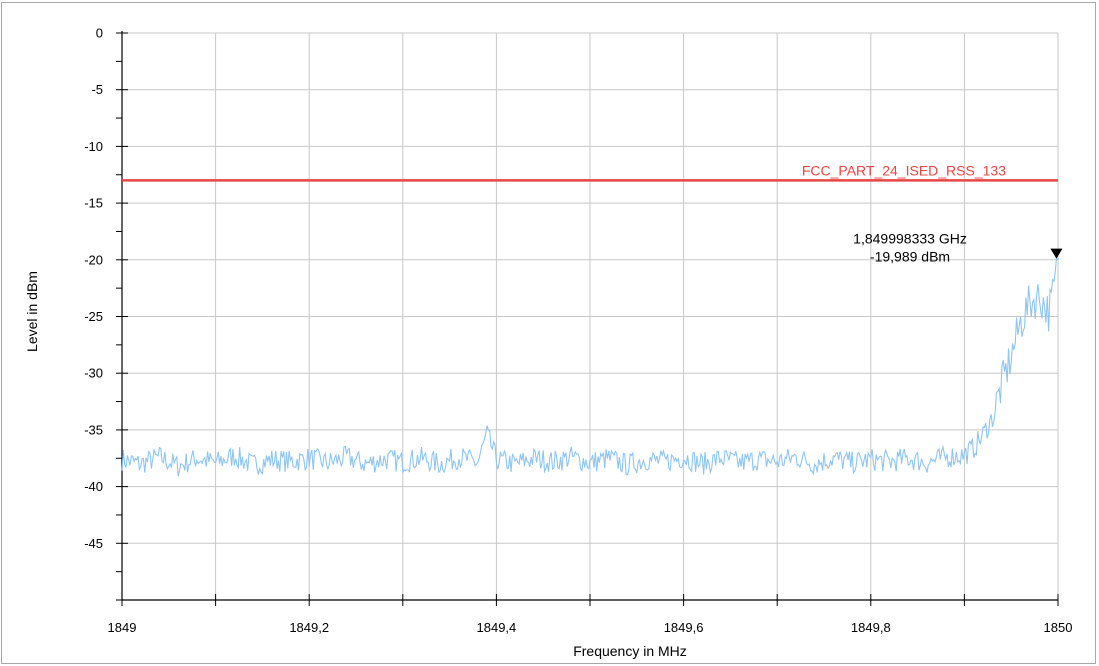 The image size is (1099, 666). What do you see at coordinates (871, 627) in the screenshot?
I see `x-tick-label: 1849,8` at bounding box center [871, 627].